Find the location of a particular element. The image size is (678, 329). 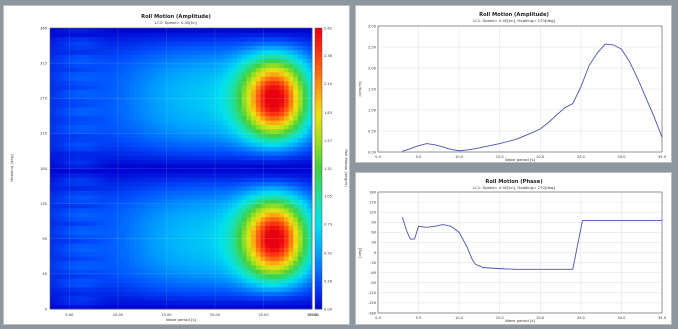

colorbar-segment is located at coordinates (318, 255).